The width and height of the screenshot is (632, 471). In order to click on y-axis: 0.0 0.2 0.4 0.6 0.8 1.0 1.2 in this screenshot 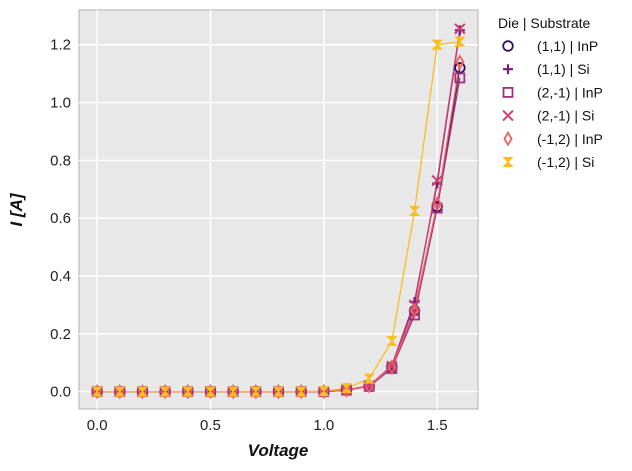, I will do `click(60, 219)`.